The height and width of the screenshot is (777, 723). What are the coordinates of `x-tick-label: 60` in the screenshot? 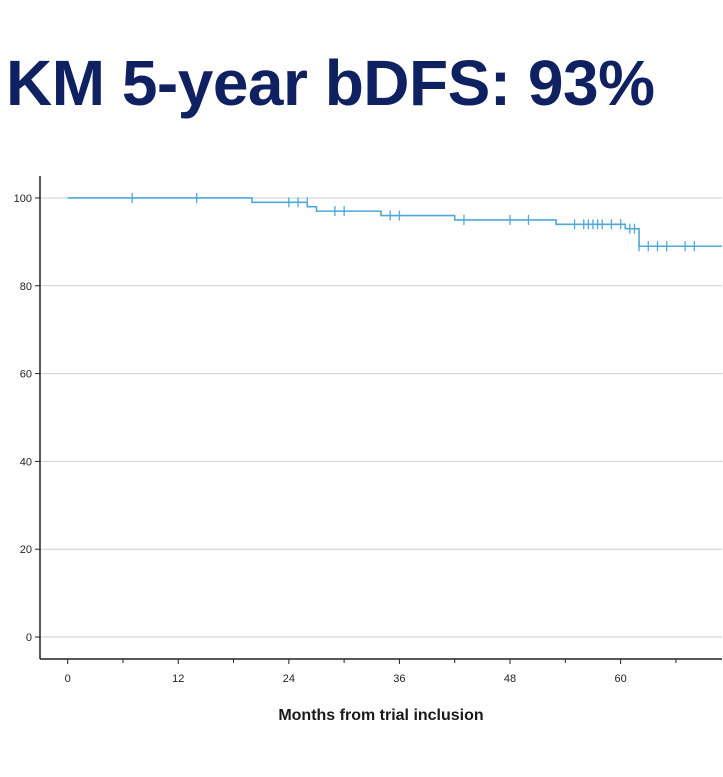 It's located at (620, 679).